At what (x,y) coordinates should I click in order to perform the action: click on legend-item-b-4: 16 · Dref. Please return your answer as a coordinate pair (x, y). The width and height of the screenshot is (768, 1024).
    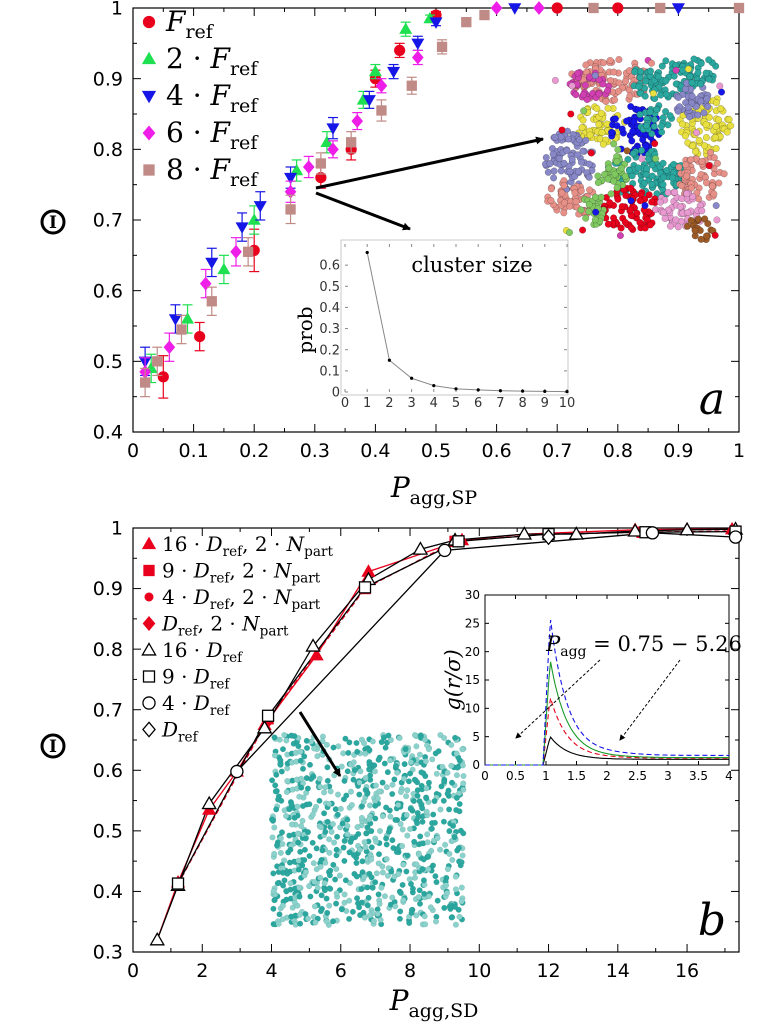
    Looking at the image, I should click on (192, 652).